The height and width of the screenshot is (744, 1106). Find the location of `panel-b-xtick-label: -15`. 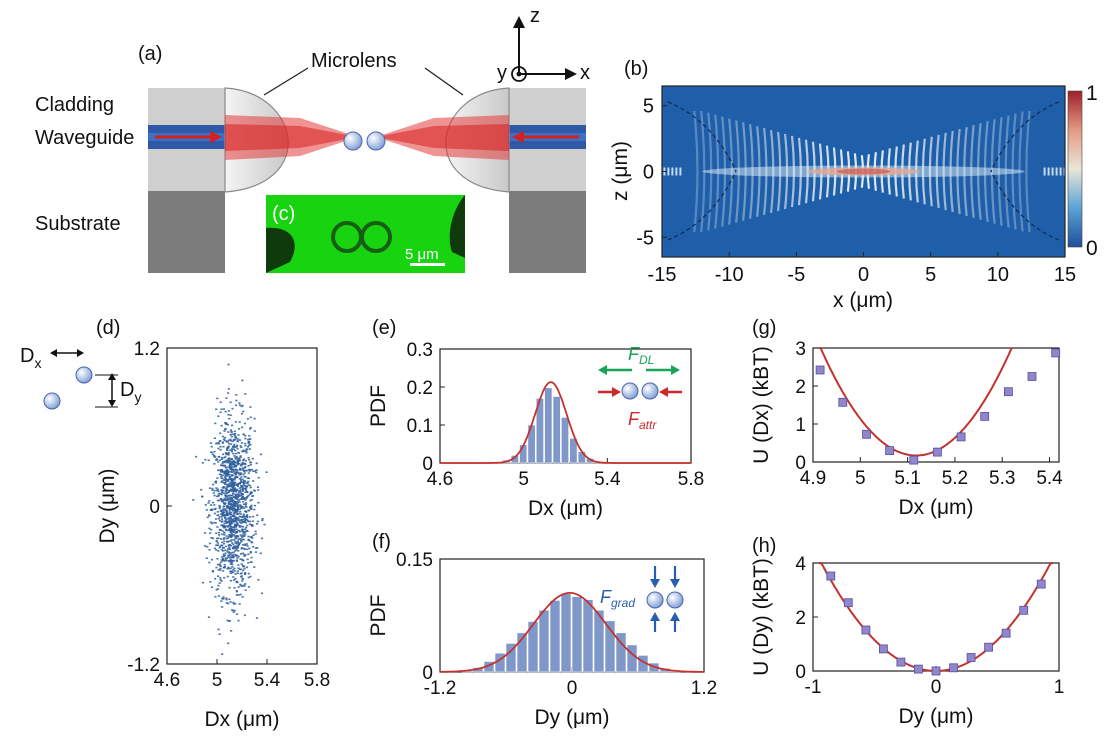

panel-b-xtick-label: -15 is located at coordinates (662, 275).